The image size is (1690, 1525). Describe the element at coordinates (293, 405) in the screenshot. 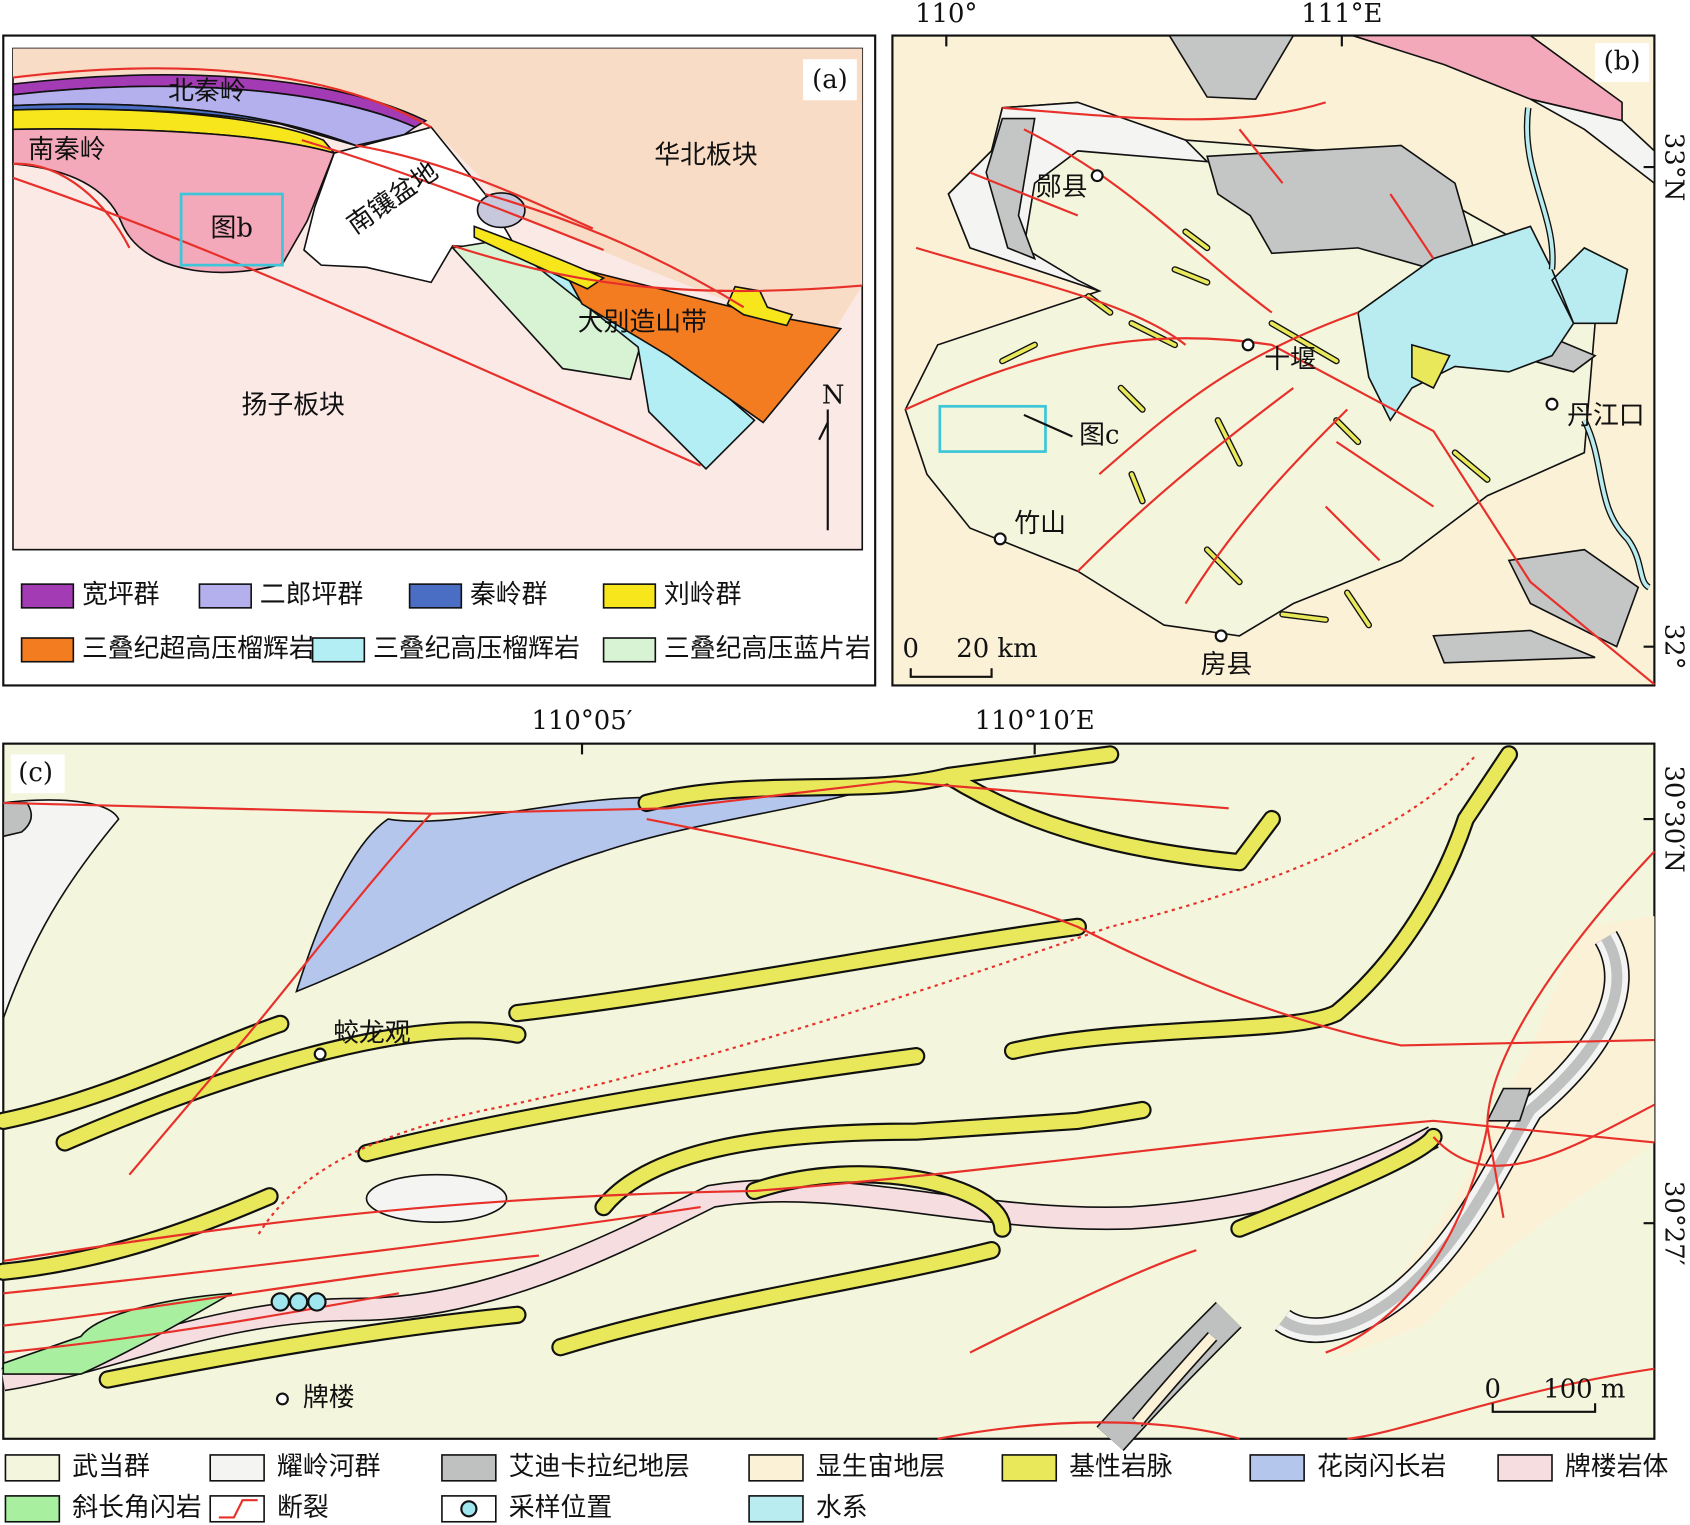

I see `place-label: 扬子板块` at that location.